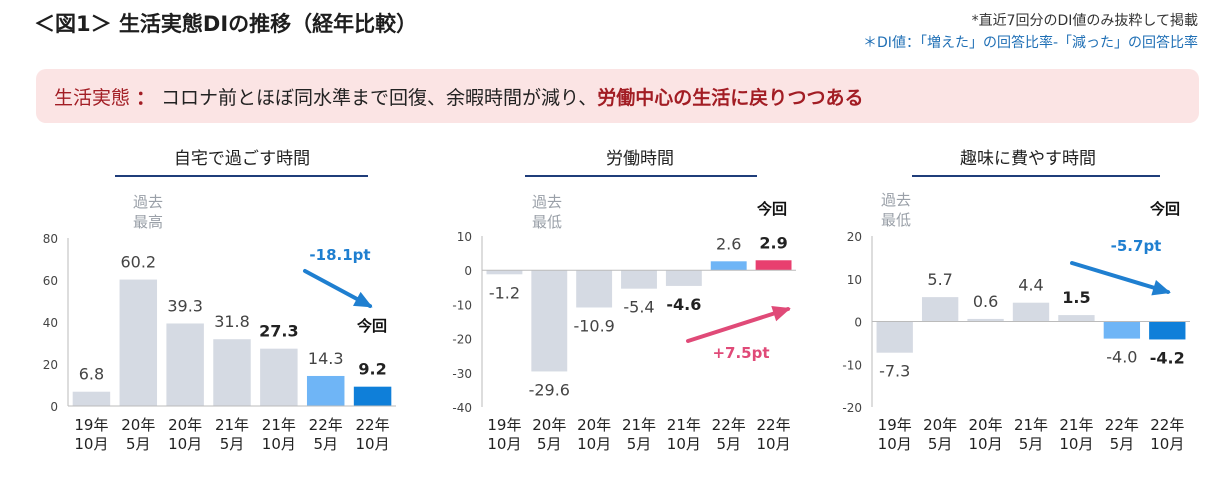 The image size is (1216, 481). What do you see at coordinates (939, 279) in the screenshot?
I see `data-label: 5.7` at bounding box center [939, 279].